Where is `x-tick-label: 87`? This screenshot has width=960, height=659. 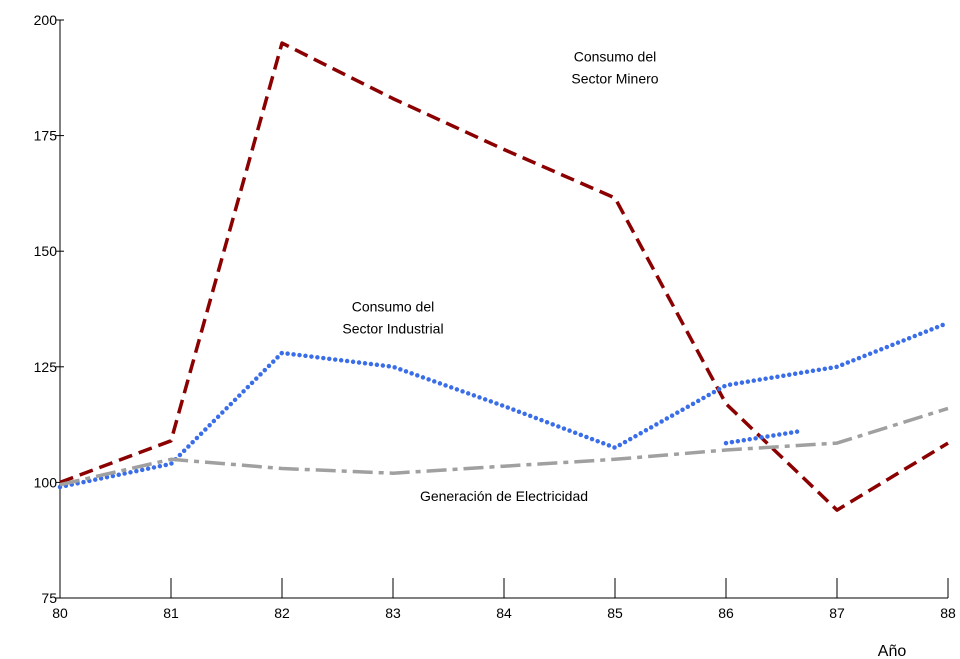 x-tick-label: 87 is located at coordinates (837, 613).